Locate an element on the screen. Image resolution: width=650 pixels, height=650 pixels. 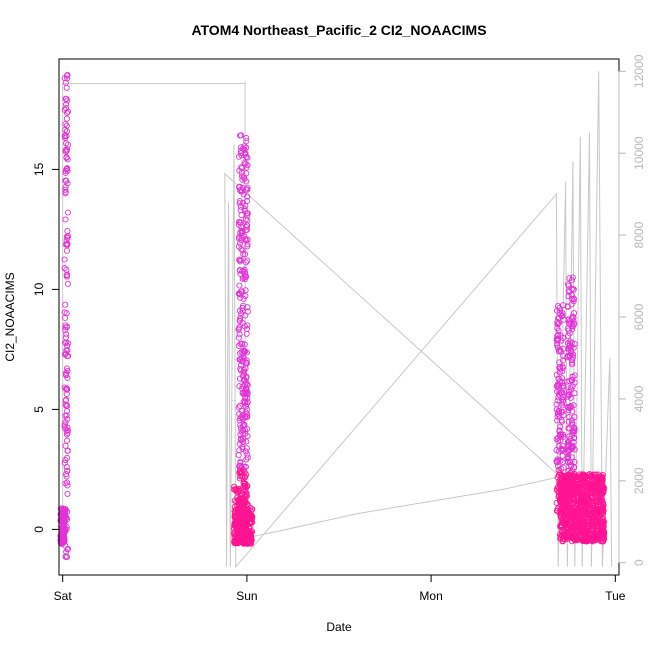
y2-tick-label: 8000 is located at coordinates (639, 234).